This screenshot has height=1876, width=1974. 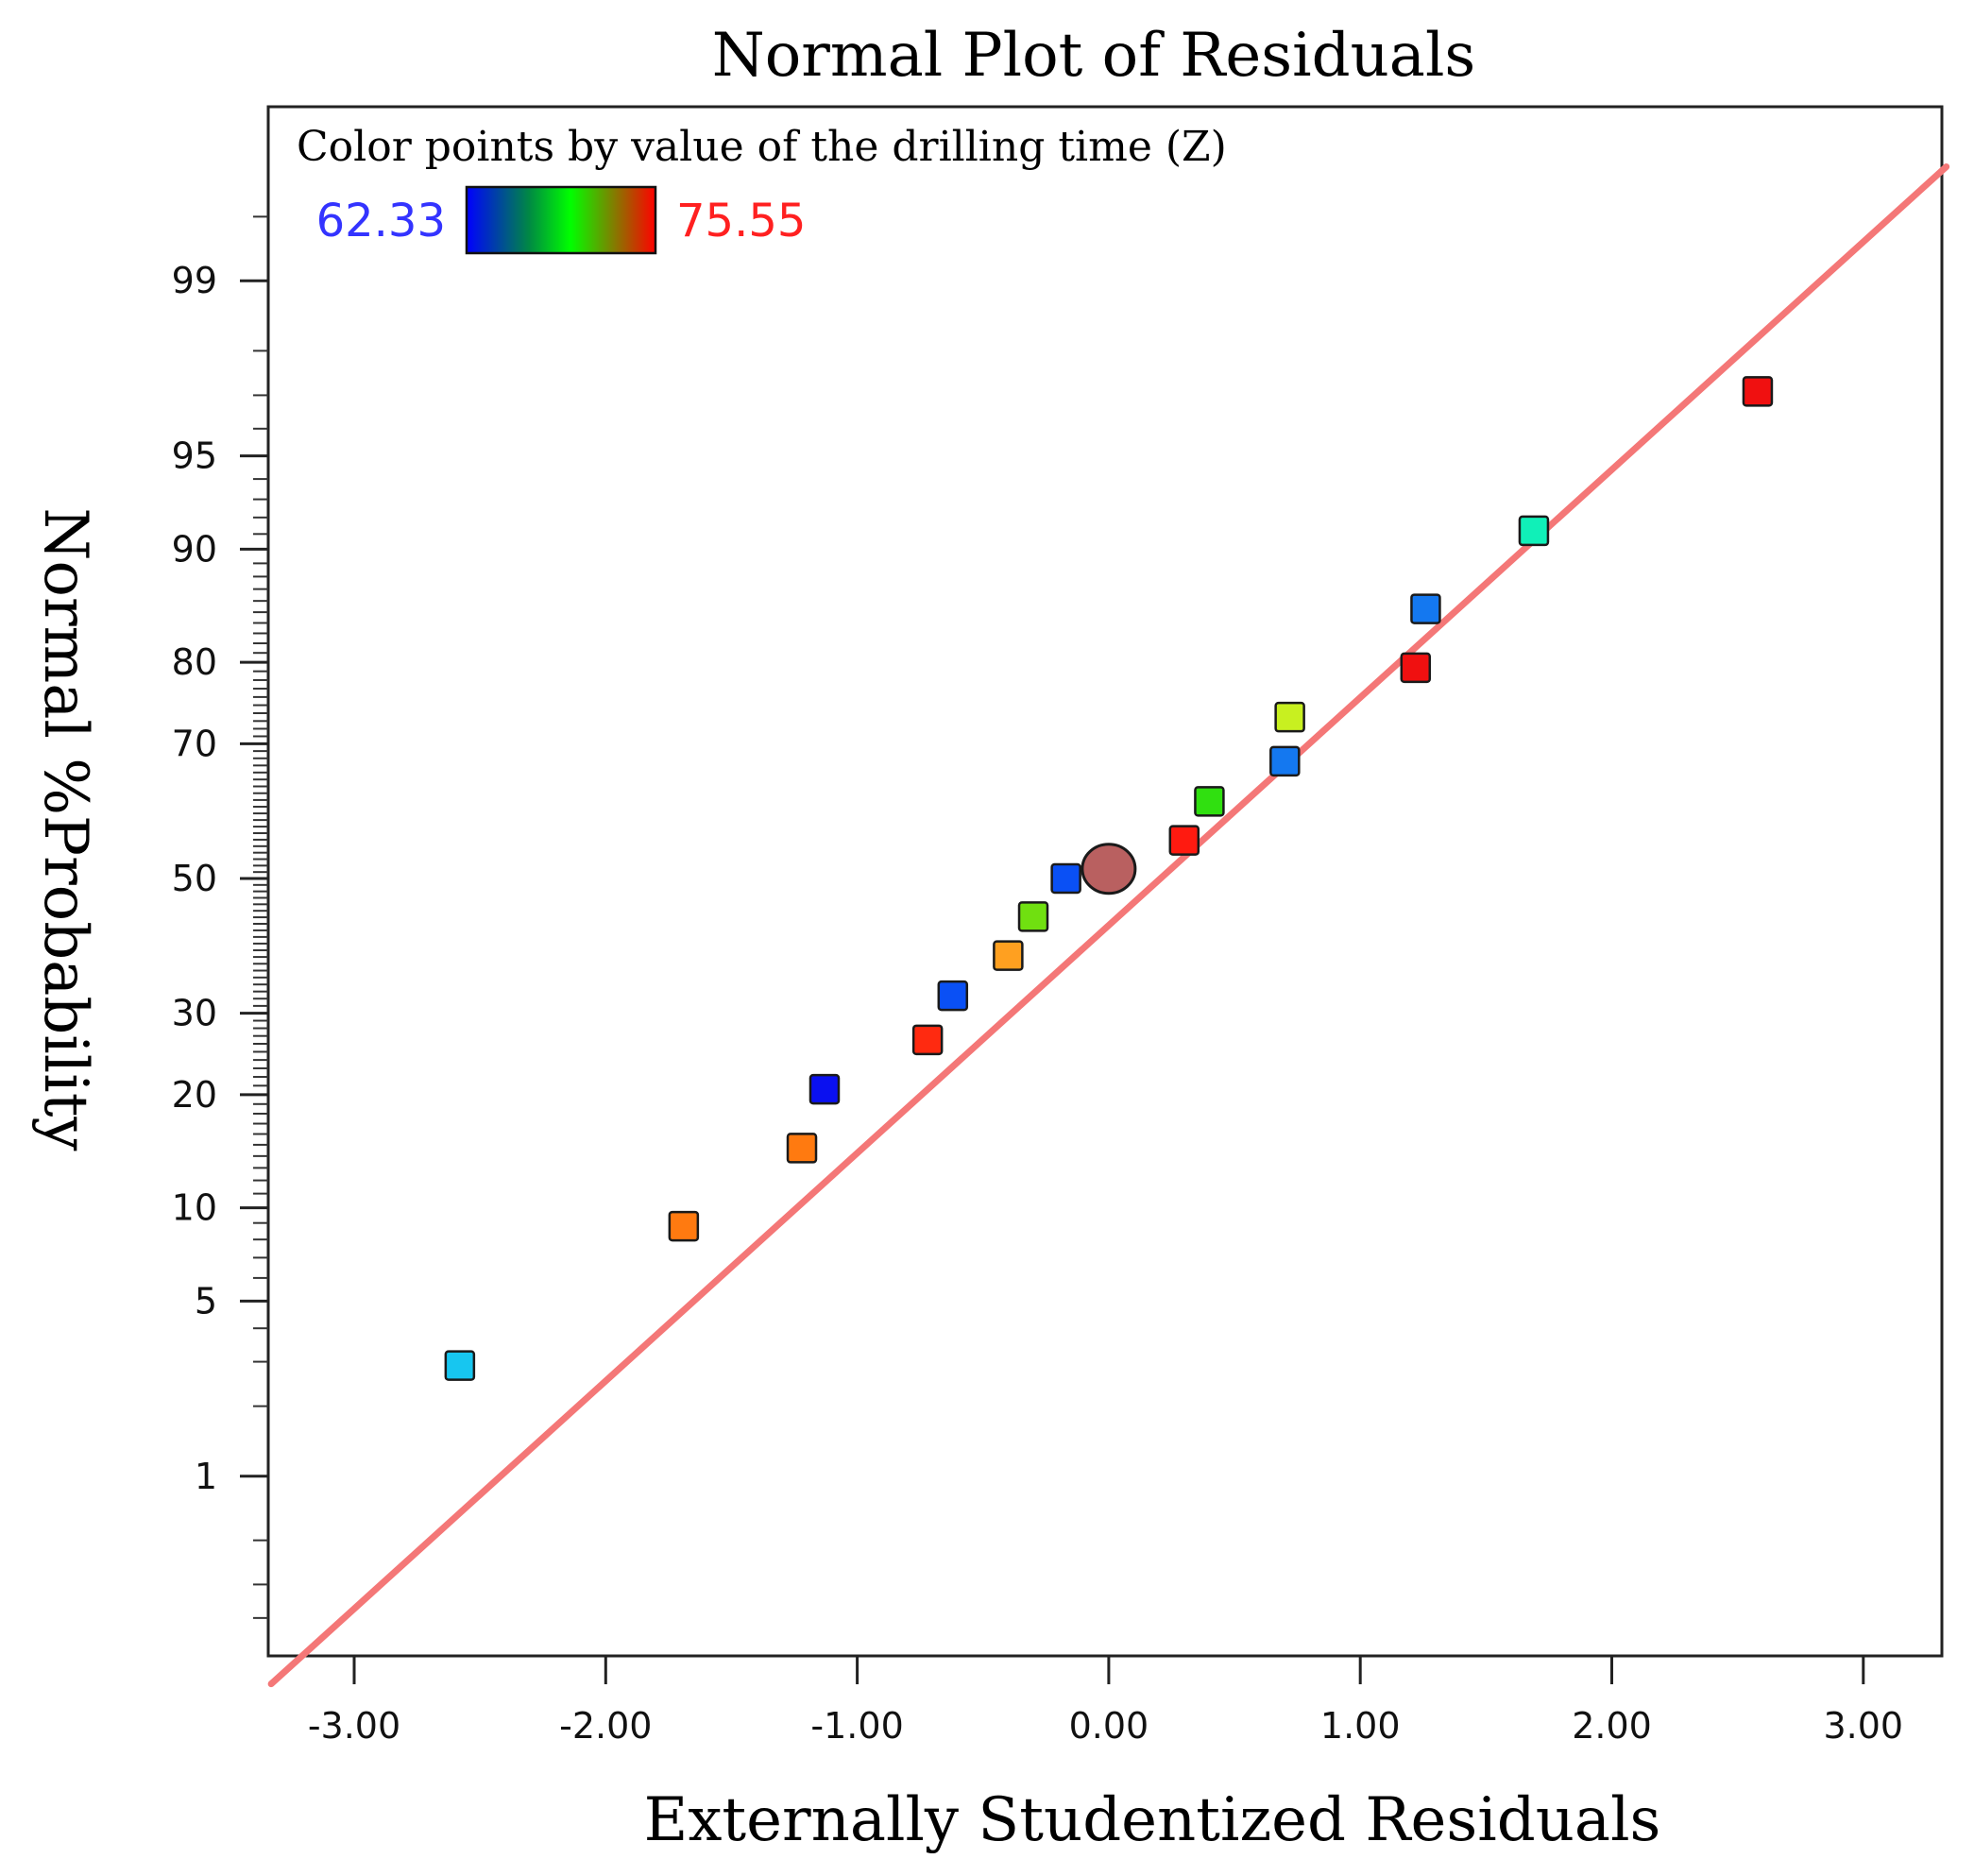 I want to click on y-axis: 1 5 10 20 30 50 70 80 90 95 99, so click(x=220, y=917).